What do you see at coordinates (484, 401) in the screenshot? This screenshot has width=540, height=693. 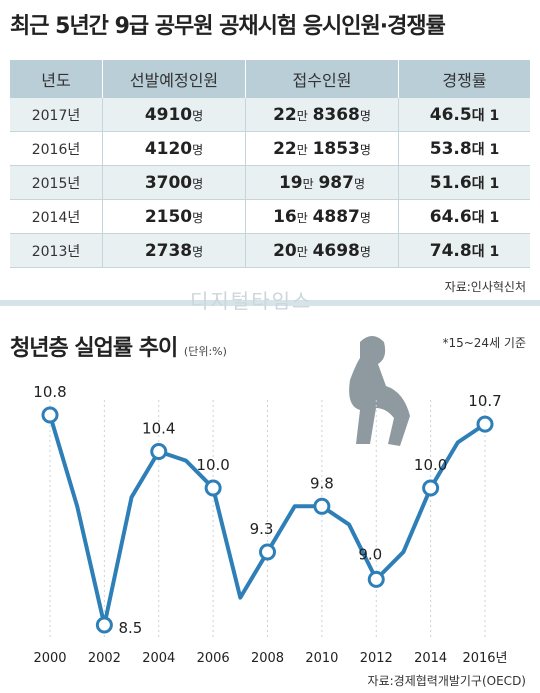 I see `data-label: 10.7` at bounding box center [484, 401].